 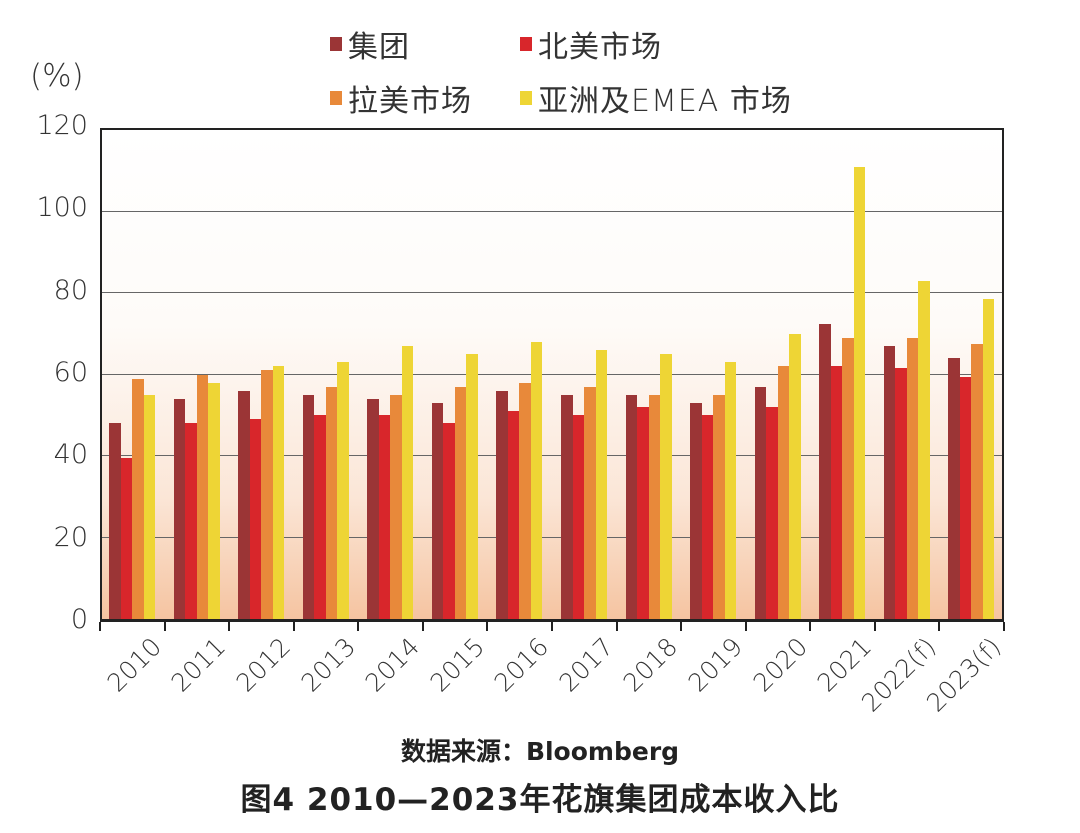 What do you see at coordinates (336, 44) in the screenshot?
I see `legend-swatch-group` at bounding box center [336, 44].